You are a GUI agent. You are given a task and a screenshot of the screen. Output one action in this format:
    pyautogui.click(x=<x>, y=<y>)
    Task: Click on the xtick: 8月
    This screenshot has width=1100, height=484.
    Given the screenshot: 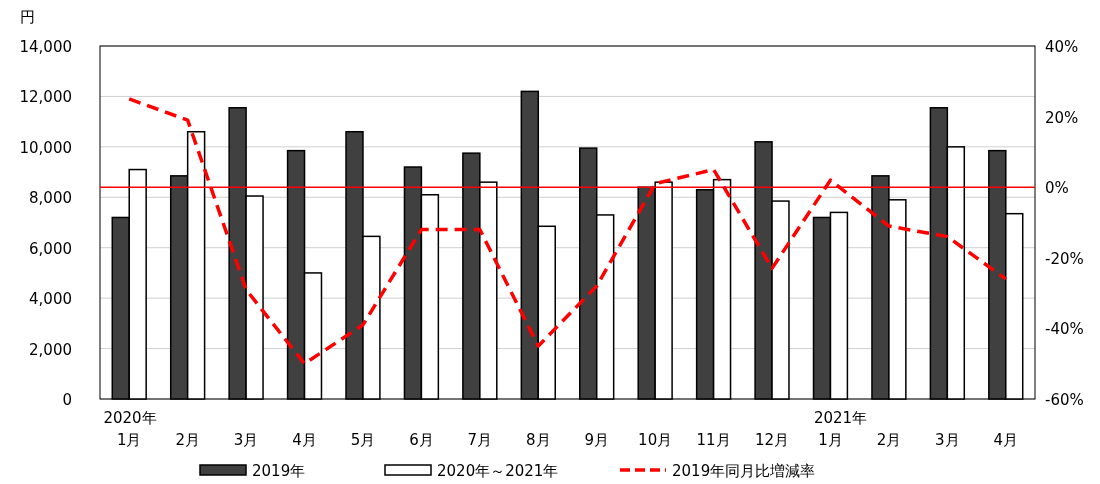 What is the action you would take?
    pyautogui.click(x=538, y=440)
    